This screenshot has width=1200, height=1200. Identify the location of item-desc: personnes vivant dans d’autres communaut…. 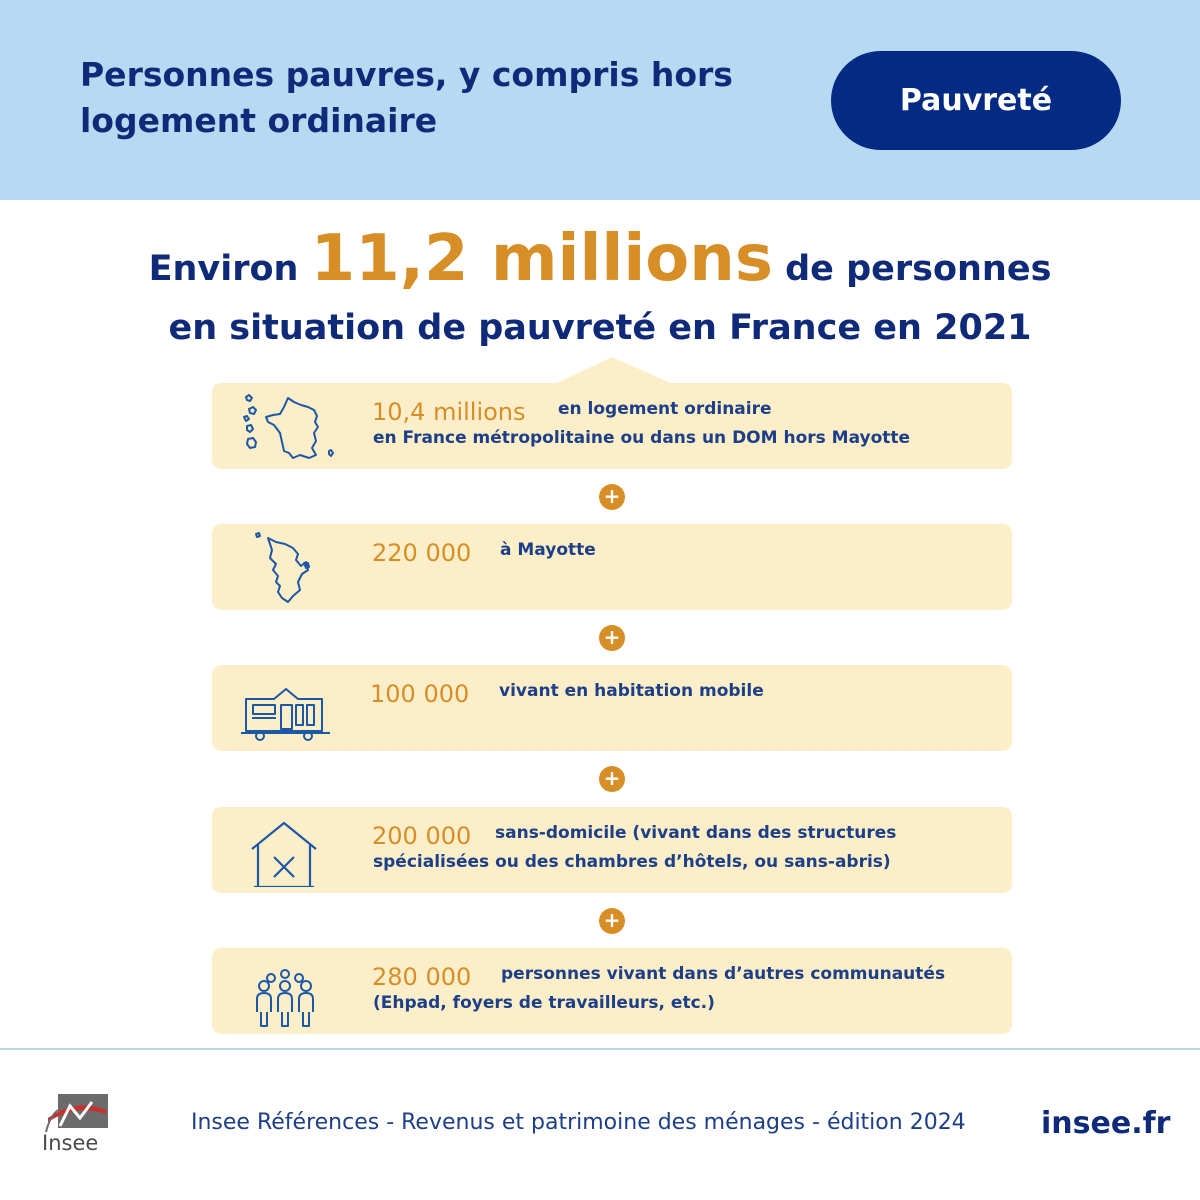
(723, 974).